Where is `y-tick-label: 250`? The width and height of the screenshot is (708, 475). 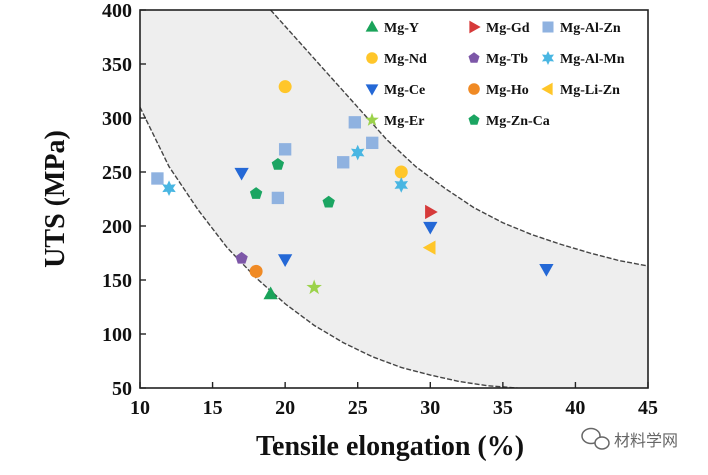 y-tick-label: 250 is located at coordinates (117, 173).